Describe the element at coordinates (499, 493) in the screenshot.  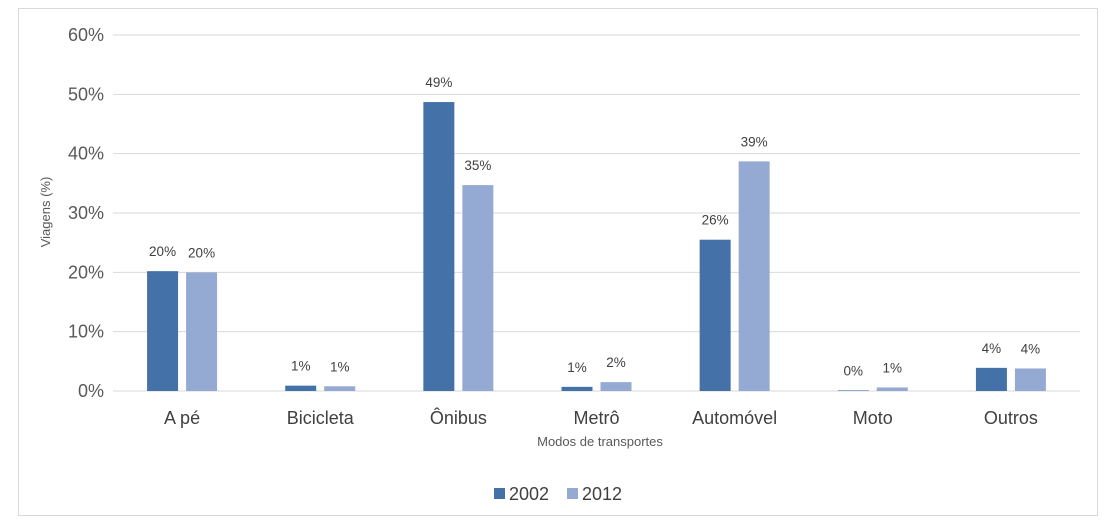
I see `legend-swatch-2002` at that location.